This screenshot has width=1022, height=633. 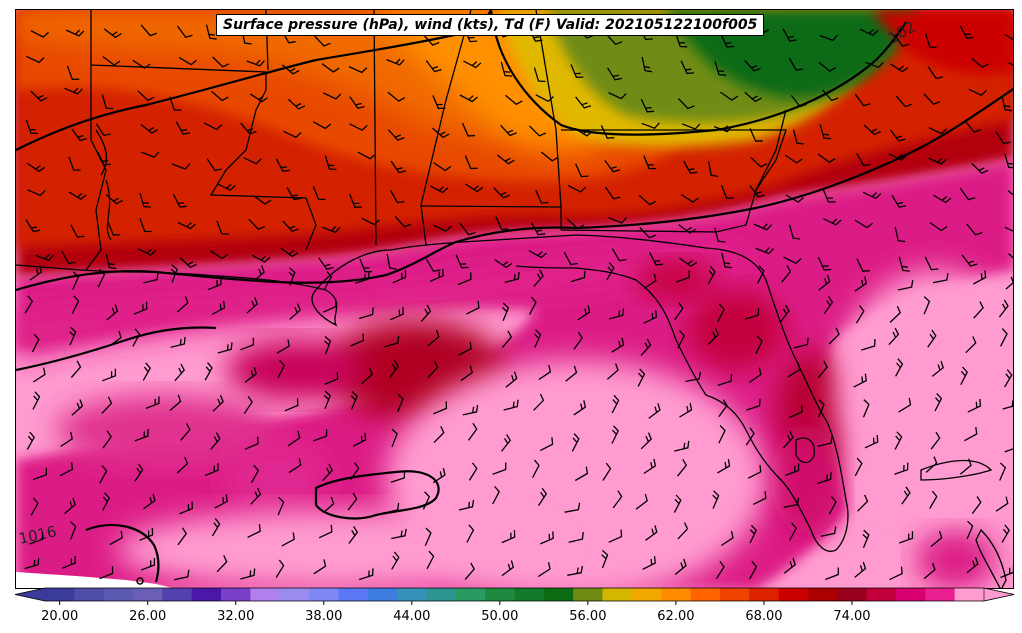 What do you see at coordinates (956, 470) in the screenshot?
I see `island-outline` at bounding box center [956, 470].